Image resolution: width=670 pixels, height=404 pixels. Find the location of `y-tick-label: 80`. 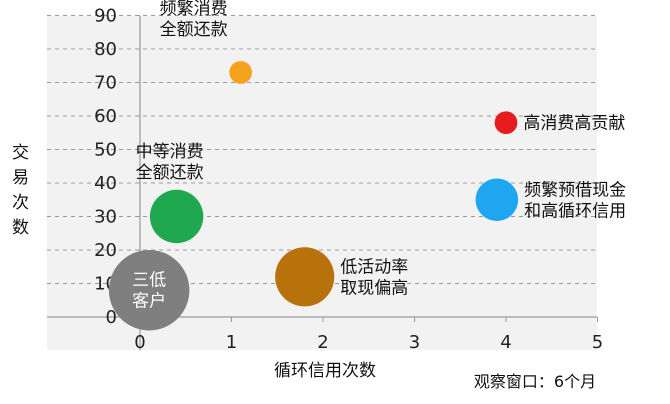

y-tick-label: 80 is located at coordinates (105, 49).